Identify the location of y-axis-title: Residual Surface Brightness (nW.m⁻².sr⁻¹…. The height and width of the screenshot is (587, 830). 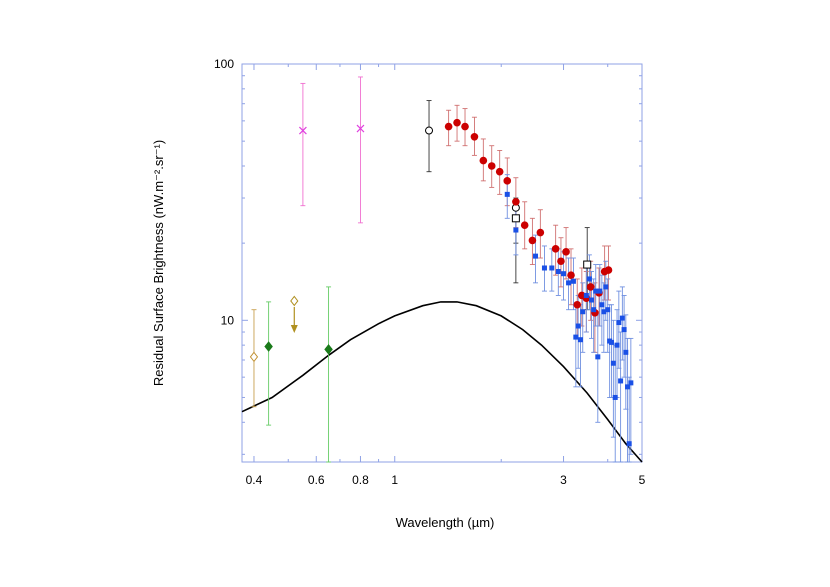
(158, 263).